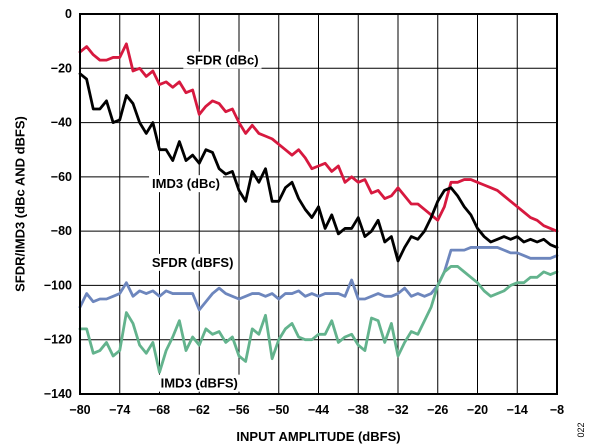 The width and height of the screenshot is (592, 446). What do you see at coordinates (358, 410) in the screenshot?
I see `x-tick-label: −38` at bounding box center [358, 410].